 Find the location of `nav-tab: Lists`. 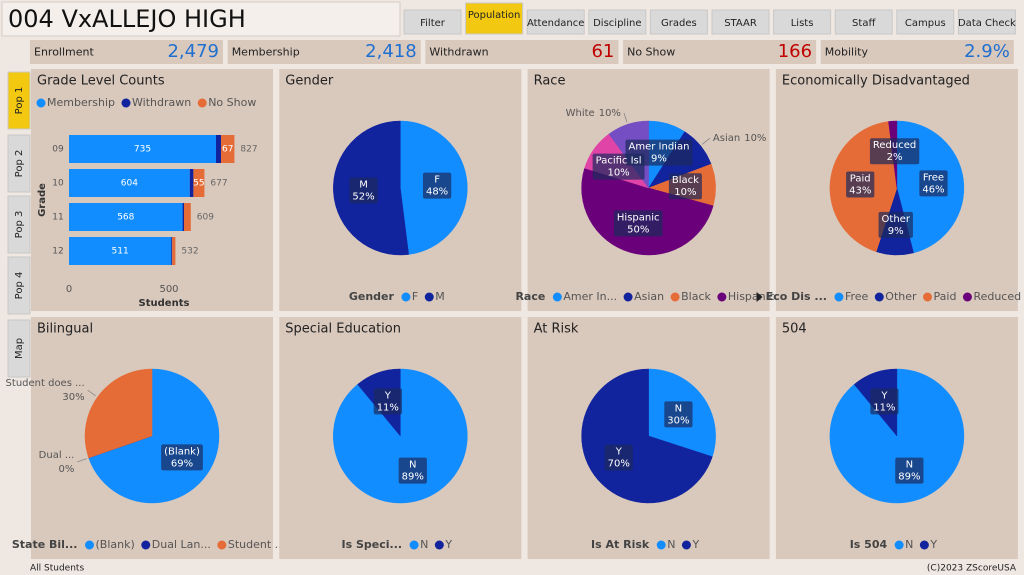

nav-tab: Lists is located at coordinates (802, 22).